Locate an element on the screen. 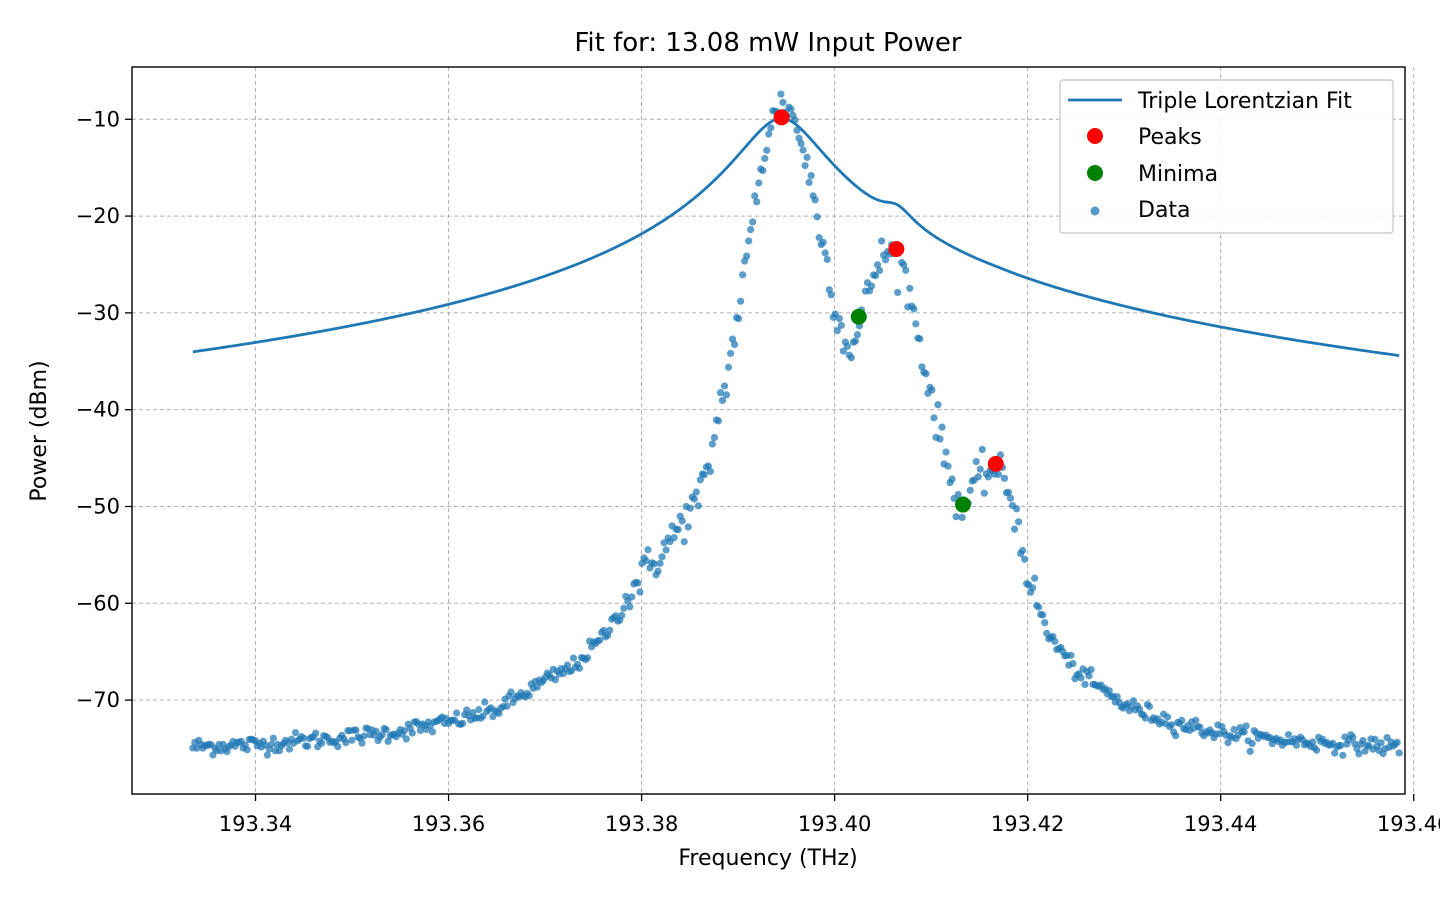  legend-data-label: Data is located at coordinates (1164, 210).